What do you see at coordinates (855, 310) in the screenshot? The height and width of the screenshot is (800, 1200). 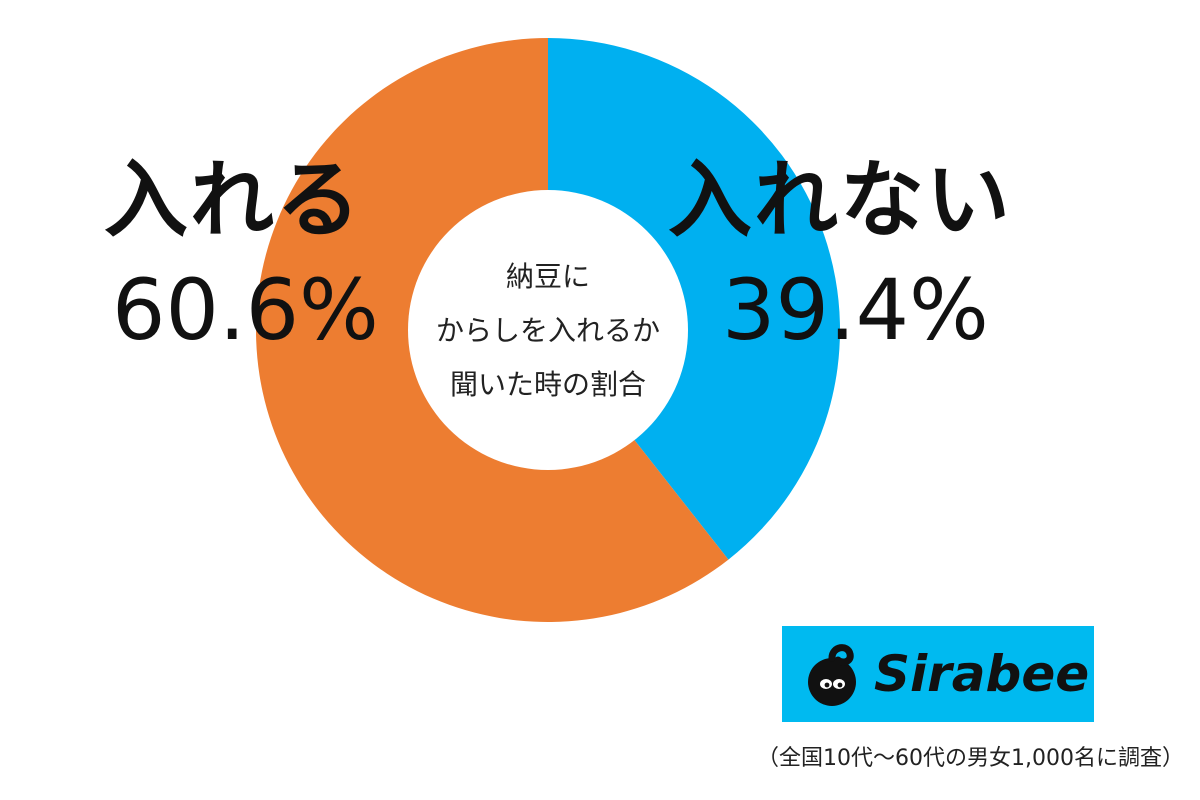 I see `slice-value-irenai: 39.4%` at bounding box center [855, 310].